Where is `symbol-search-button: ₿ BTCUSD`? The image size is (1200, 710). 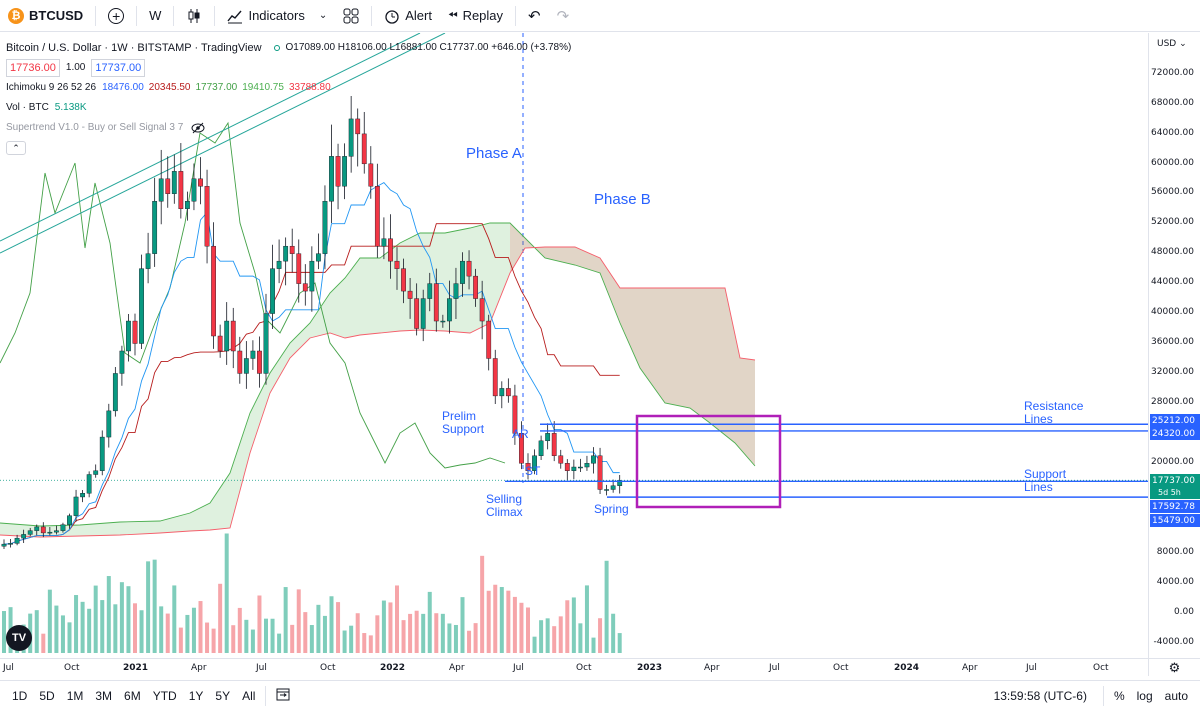 symbol-search-button: ₿ BTCUSD is located at coordinates (45, 16).